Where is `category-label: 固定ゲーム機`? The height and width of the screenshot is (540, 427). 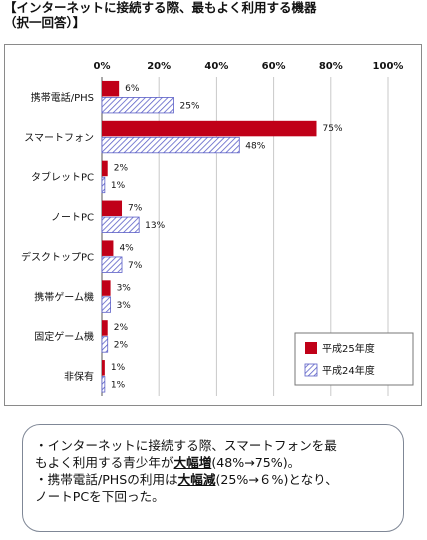 category-label: 固定ゲーム機 is located at coordinates (64, 336).